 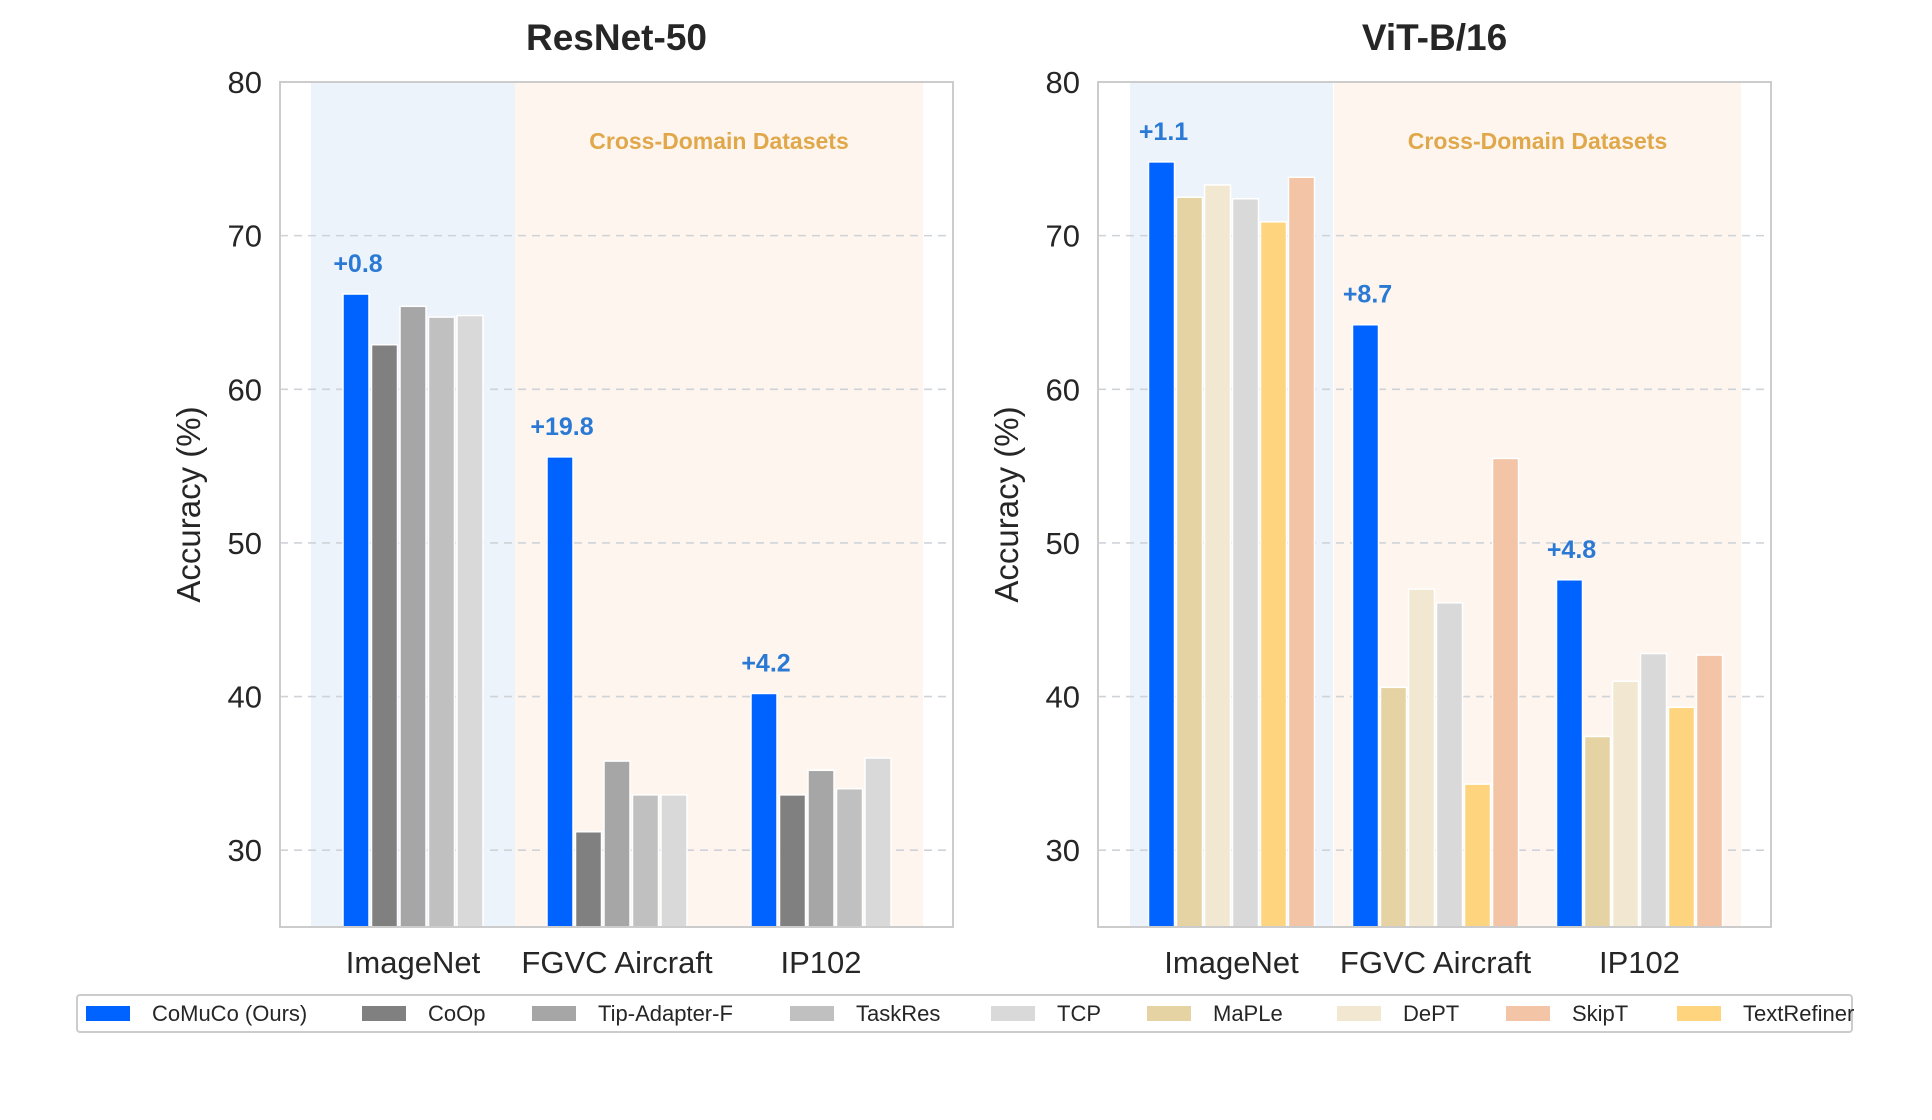 What do you see at coordinates (1571, 550) in the screenshot?
I see `gain-annotation: +4.8` at bounding box center [1571, 550].